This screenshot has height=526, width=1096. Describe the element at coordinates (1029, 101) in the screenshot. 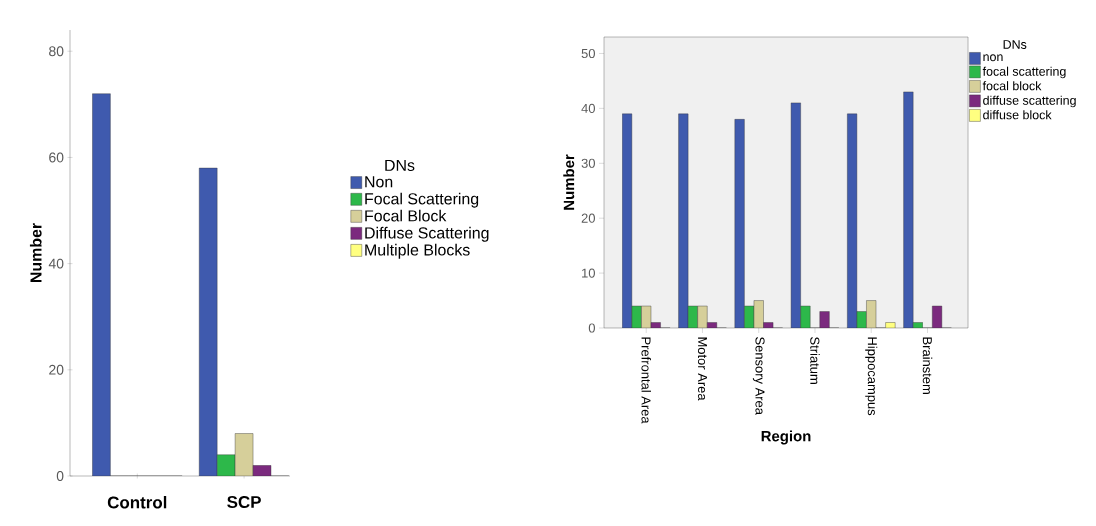

I see `legend-label: diffuse scattering` at that location.